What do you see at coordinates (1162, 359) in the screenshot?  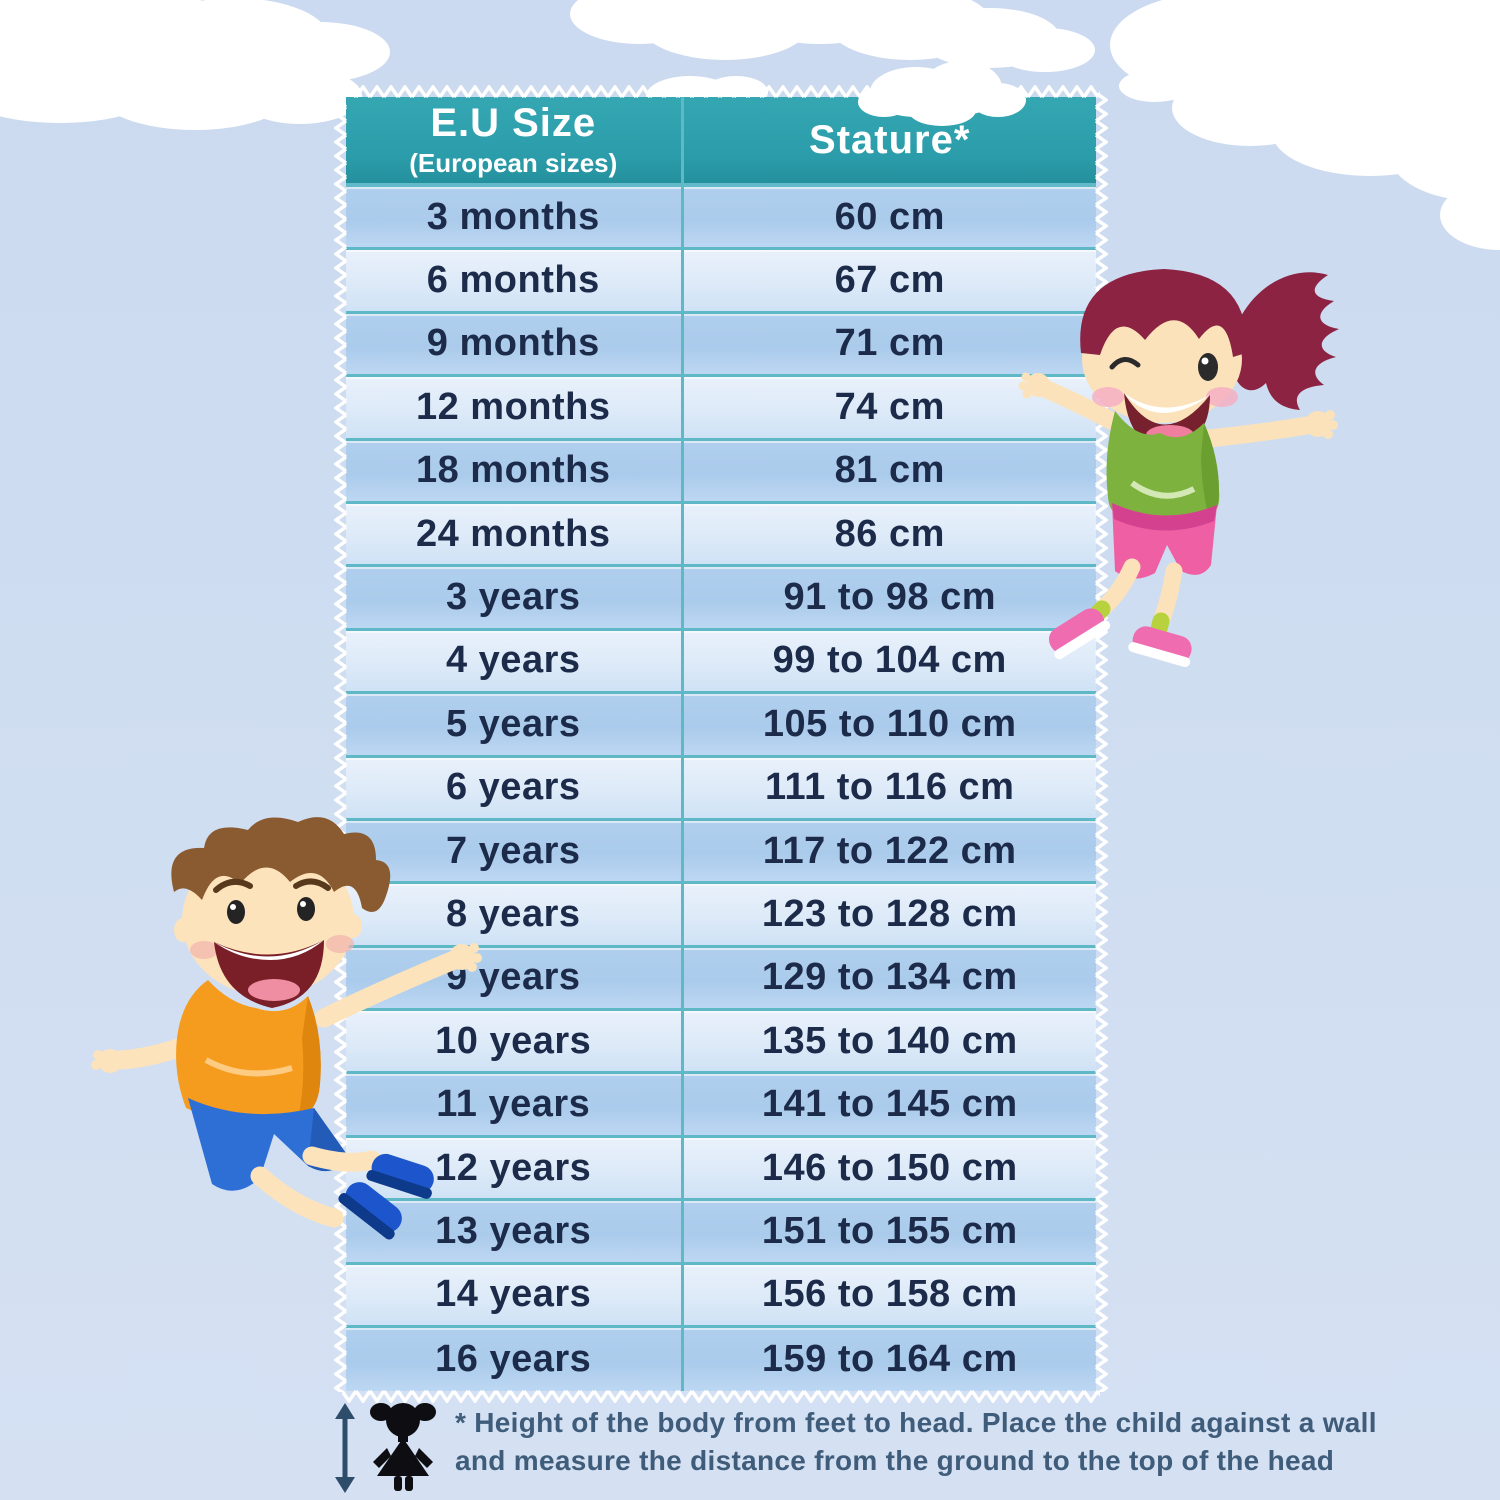 I see `girl-head` at bounding box center [1162, 359].